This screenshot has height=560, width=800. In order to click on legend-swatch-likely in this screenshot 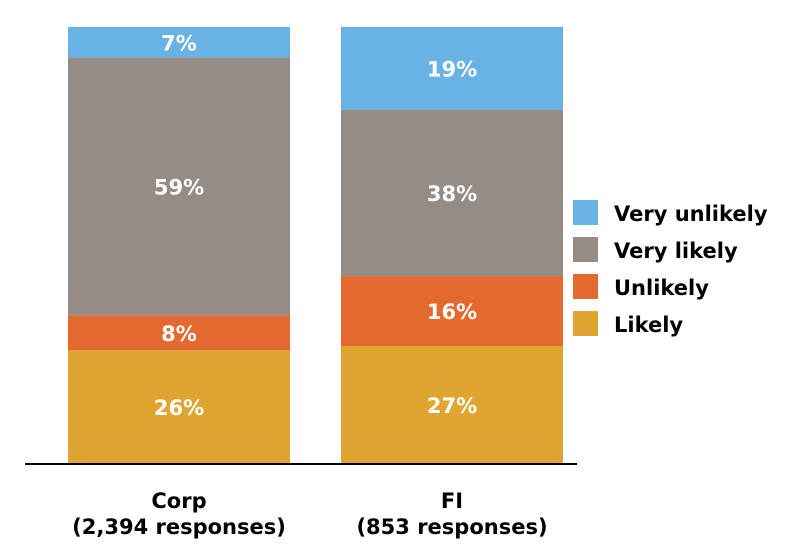, I will do `click(585, 323)`.